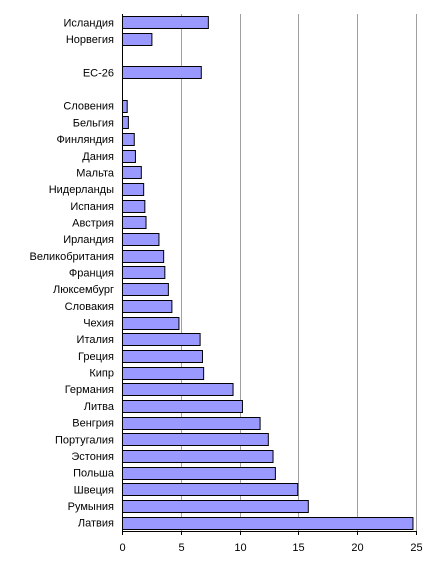 The image size is (442, 576). I want to click on category-label: Дания, so click(98, 157).